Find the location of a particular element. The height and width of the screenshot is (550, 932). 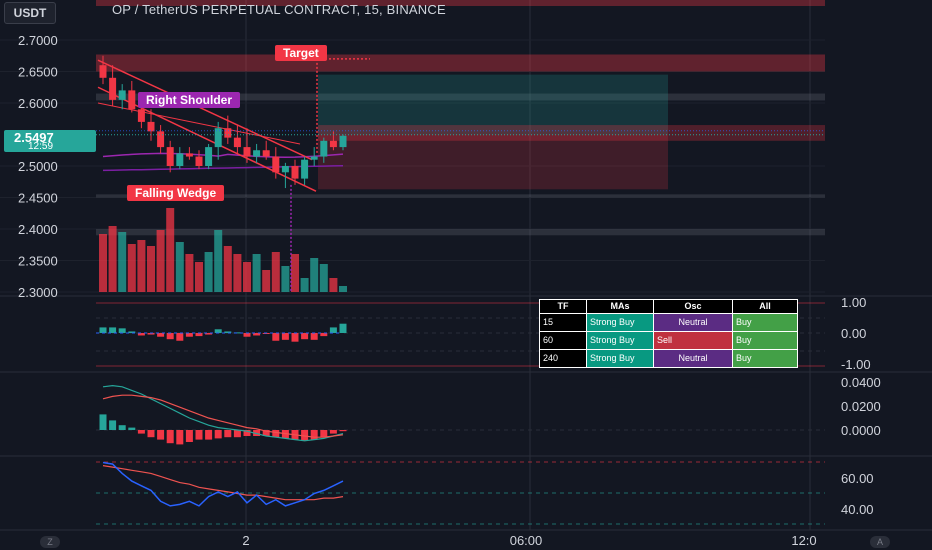

volume-layer is located at coordinates (223, 250).